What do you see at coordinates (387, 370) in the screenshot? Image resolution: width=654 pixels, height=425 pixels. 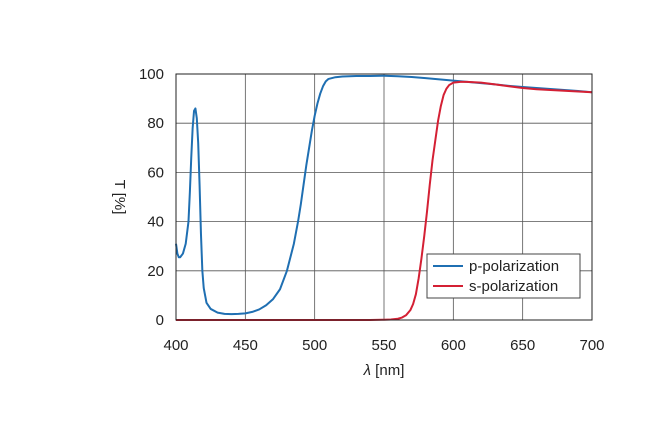 I see `x-axis-unit: [nm]` at bounding box center [387, 370].